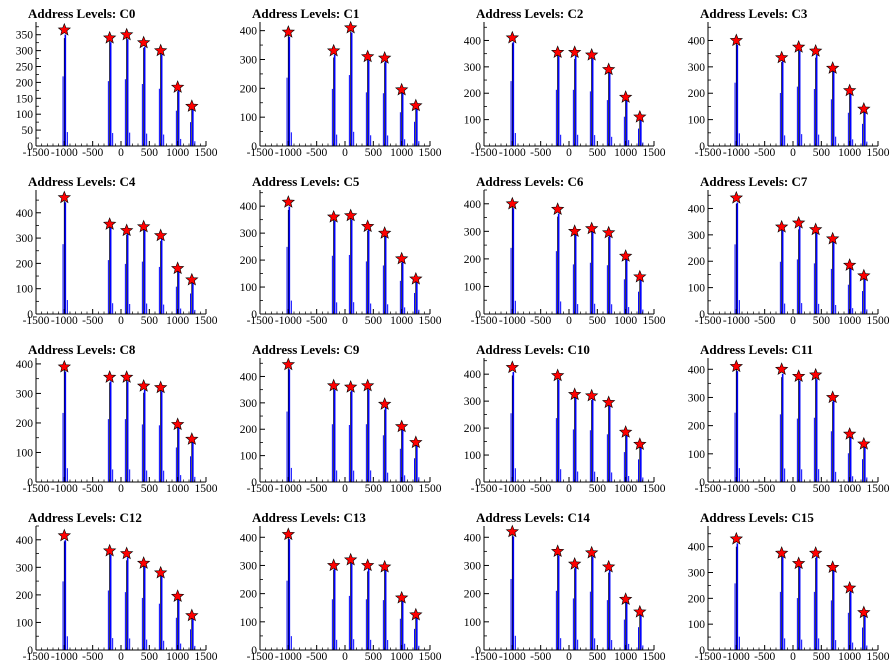 This screenshot has width=896, height=672. Describe the element at coordinates (306, 349) in the screenshot. I see `panel-title: Address Levels: C9` at that location.